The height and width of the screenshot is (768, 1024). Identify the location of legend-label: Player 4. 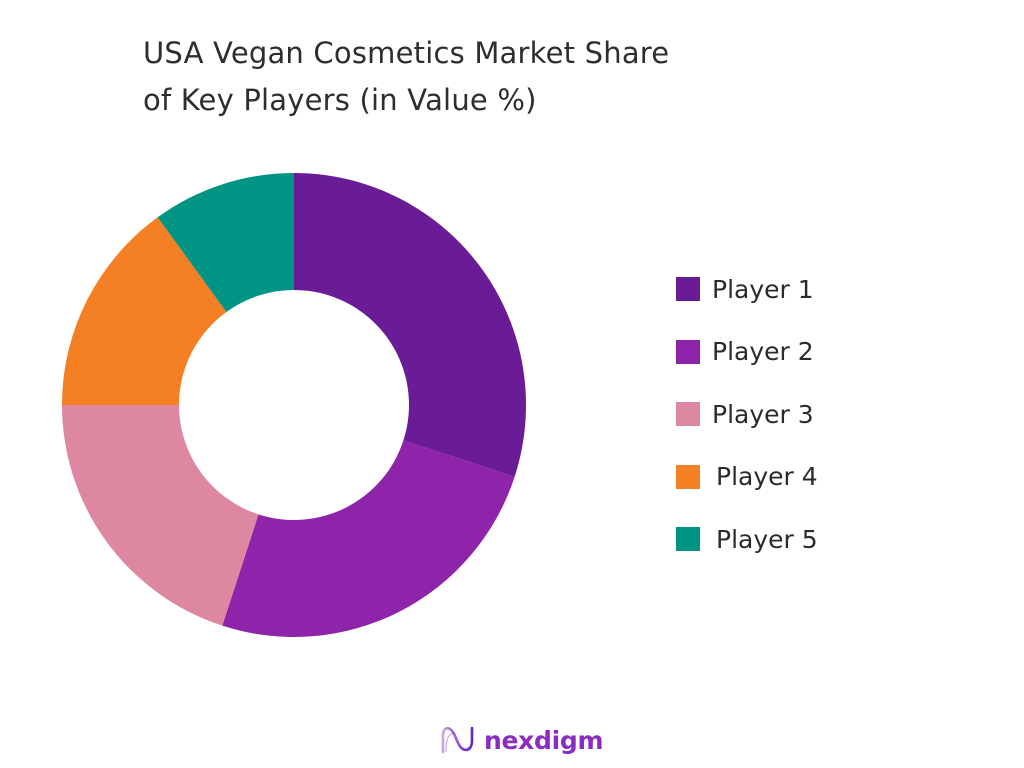
(767, 477).